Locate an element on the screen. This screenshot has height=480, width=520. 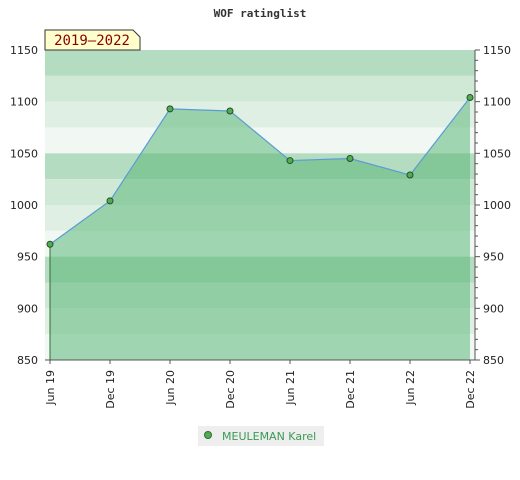
legend-box is located at coordinates (261, 436).